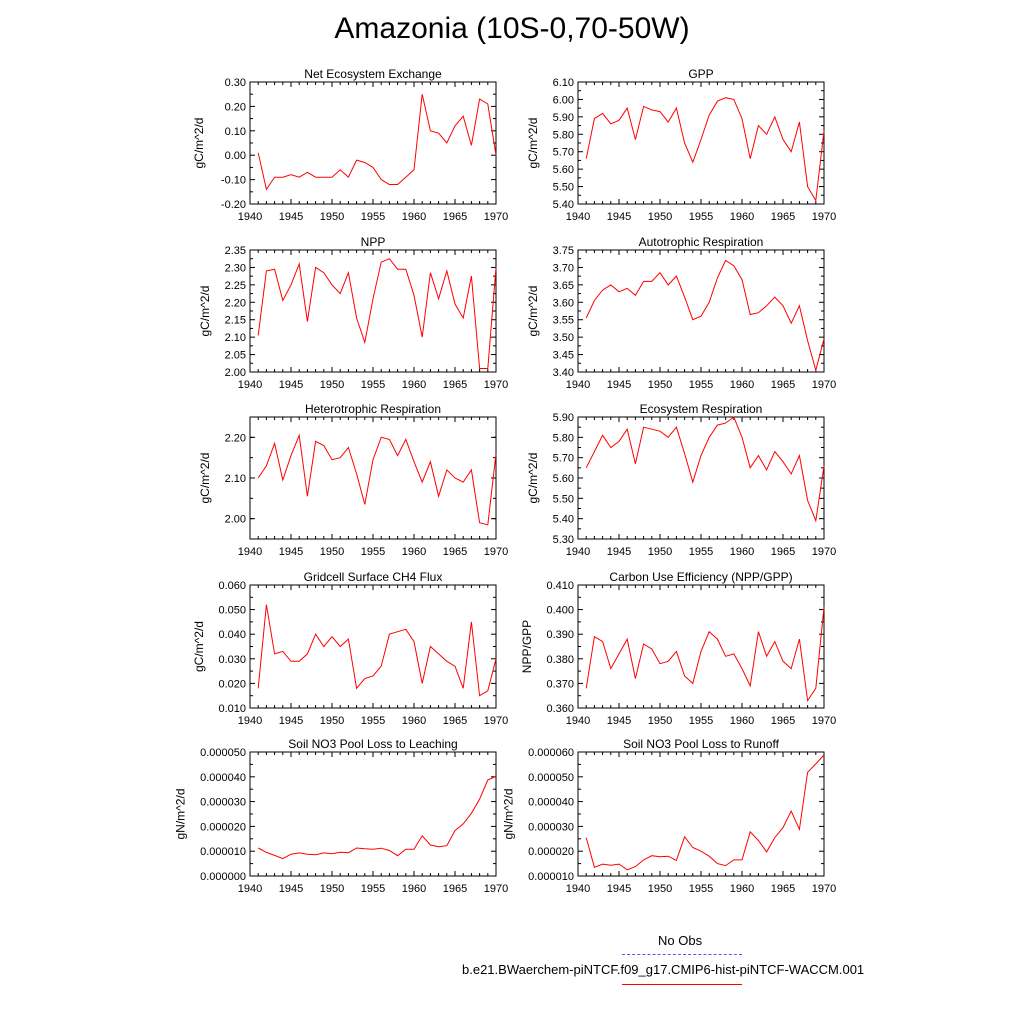  Describe the element at coordinates (551, 778) in the screenshot. I see `y-tick-label: 0.000050` at that location.